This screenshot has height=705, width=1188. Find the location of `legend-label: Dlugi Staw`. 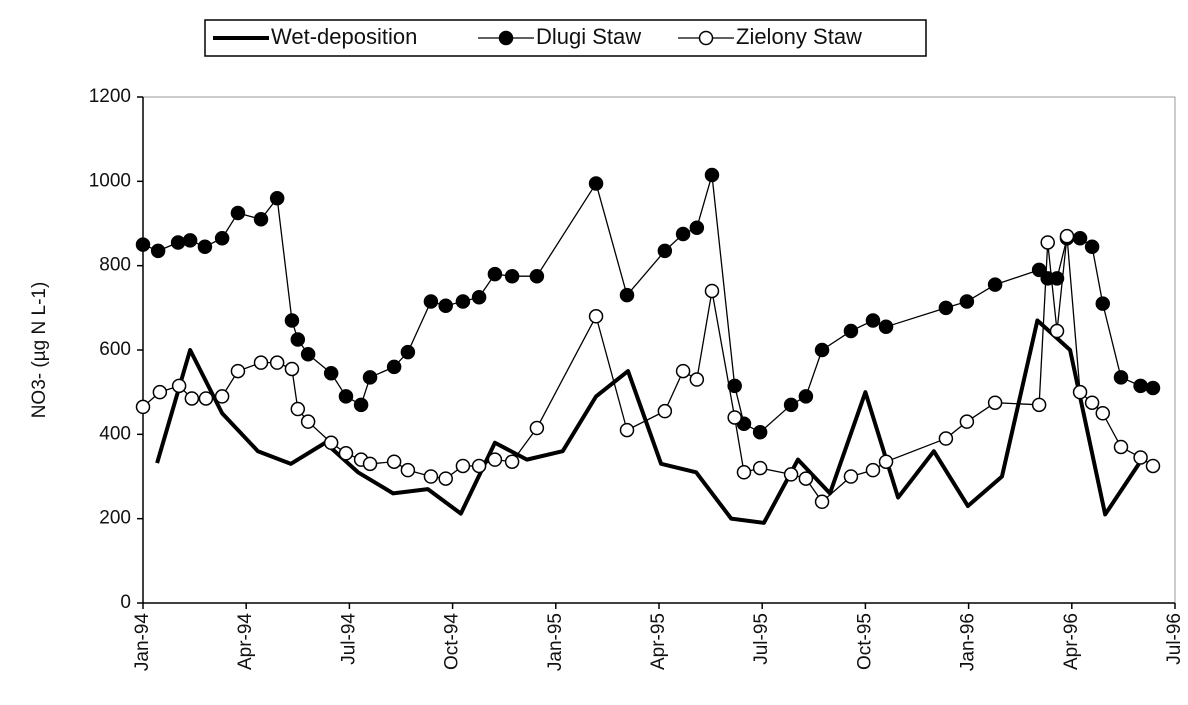

legend-label: Dlugi Staw is located at coordinates (588, 36).